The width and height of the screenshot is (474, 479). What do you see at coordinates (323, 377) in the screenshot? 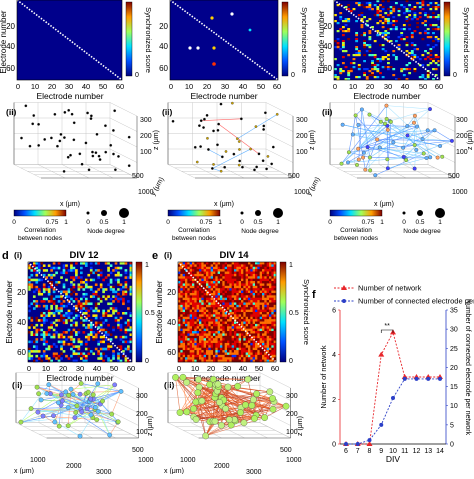
I see `f-ylabel-left: Number of network` at bounding box center [323, 377].